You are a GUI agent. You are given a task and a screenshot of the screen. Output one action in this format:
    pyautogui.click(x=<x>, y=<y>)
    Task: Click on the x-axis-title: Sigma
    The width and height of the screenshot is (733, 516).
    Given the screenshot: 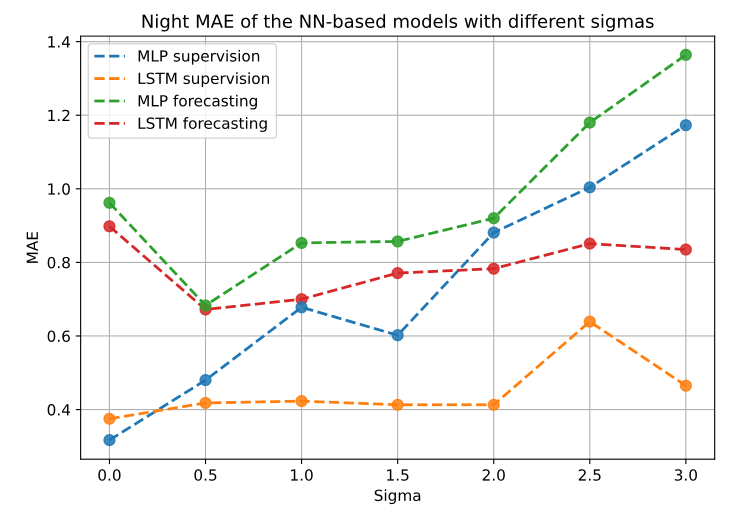 What is the action you would take?
    pyautogui.click(x=397, y=496)
    